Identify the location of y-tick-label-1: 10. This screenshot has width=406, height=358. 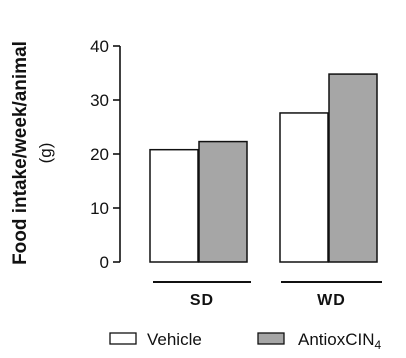
(99, 208).